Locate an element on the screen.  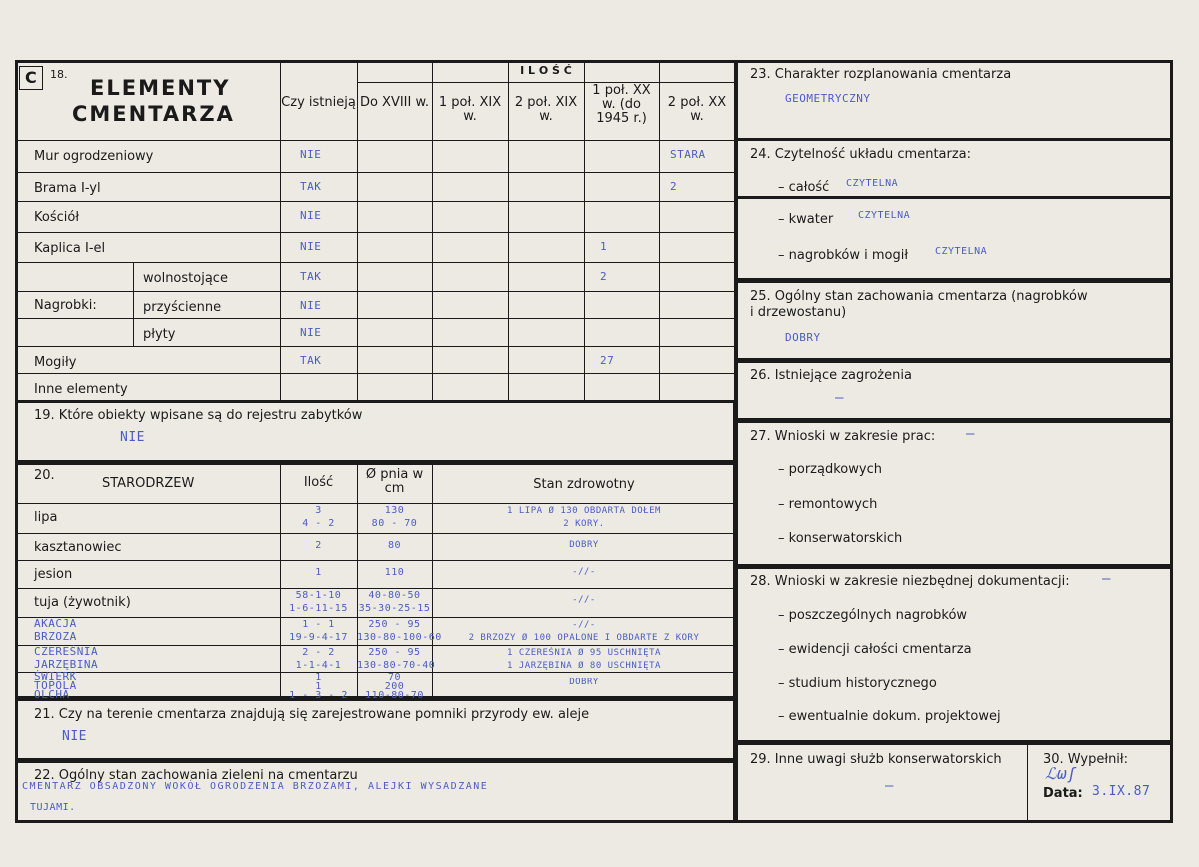
s18-row-label: Brama I-yl is located at coordinates (67, 188).